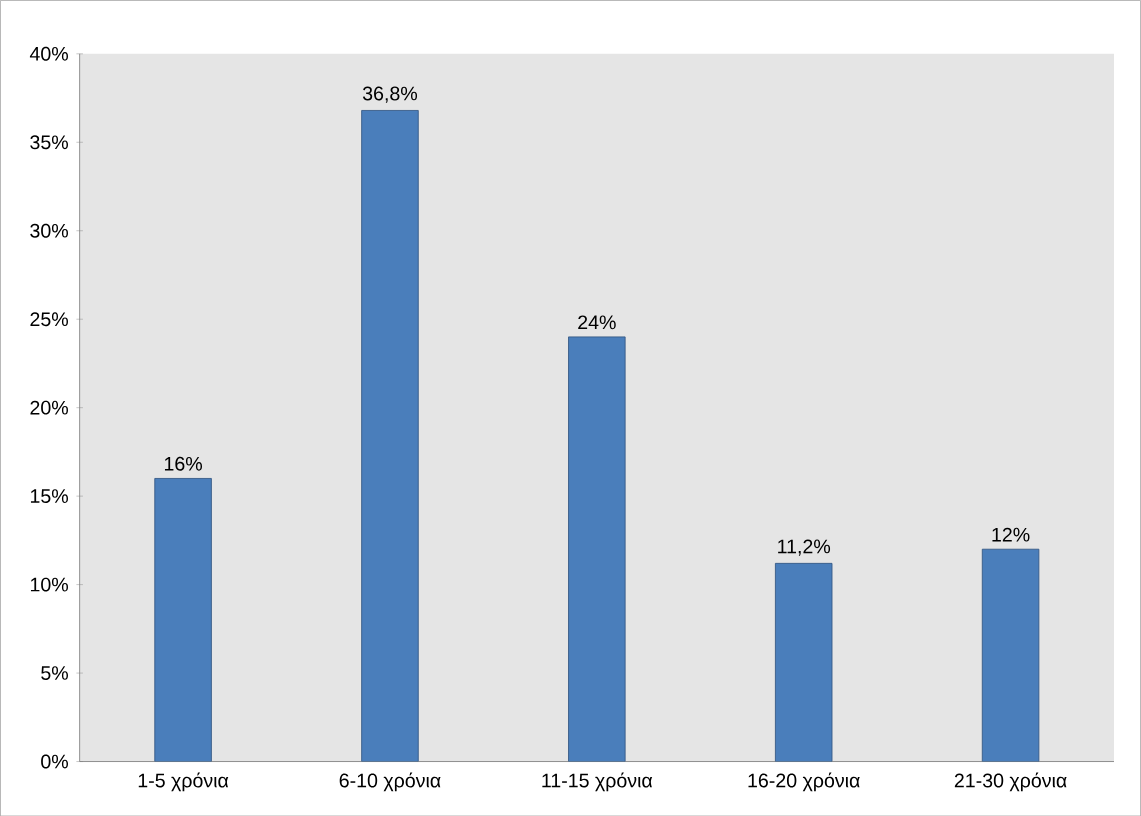  I want to click on y-tick-label: 15%, so click(49, 496).